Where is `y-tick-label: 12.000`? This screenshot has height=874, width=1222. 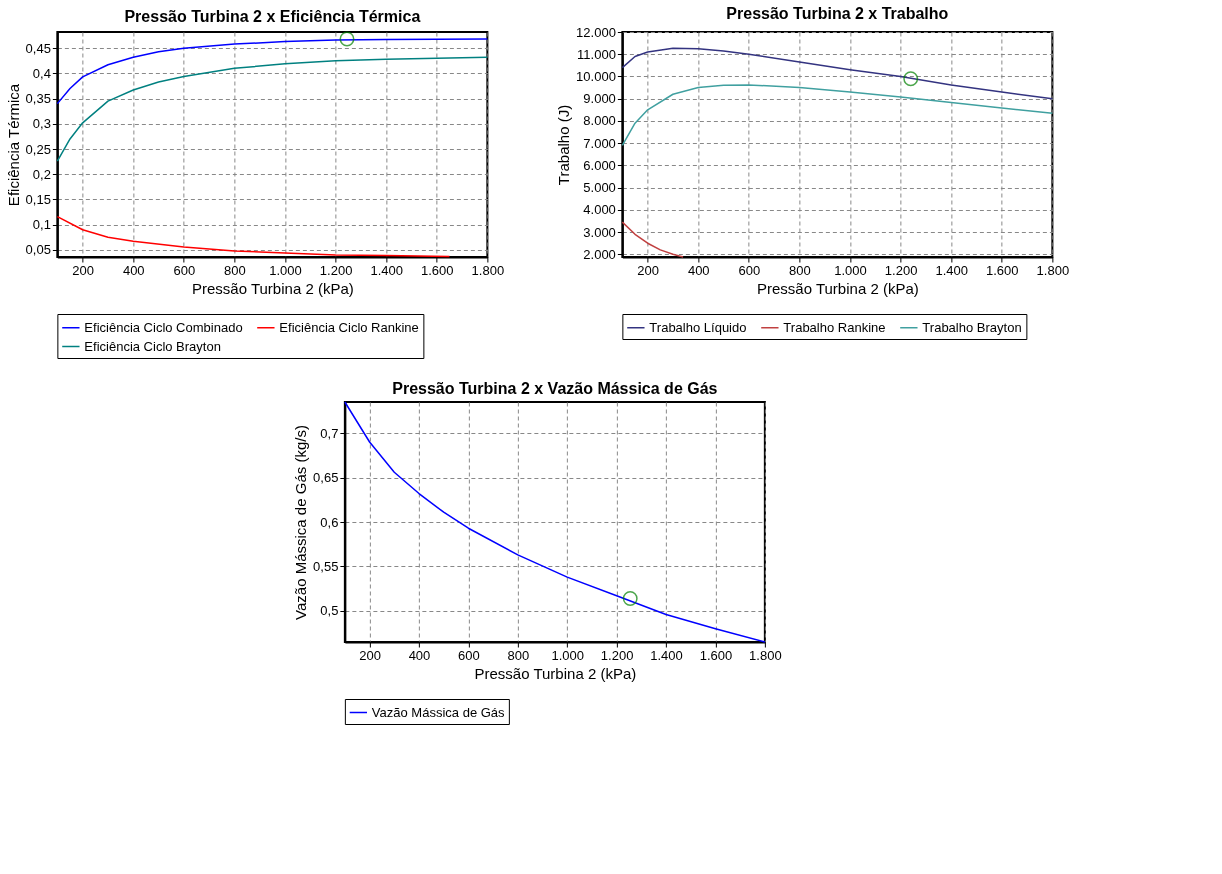
y-tick-label: 12.000 is located at coordinates (596, 32).